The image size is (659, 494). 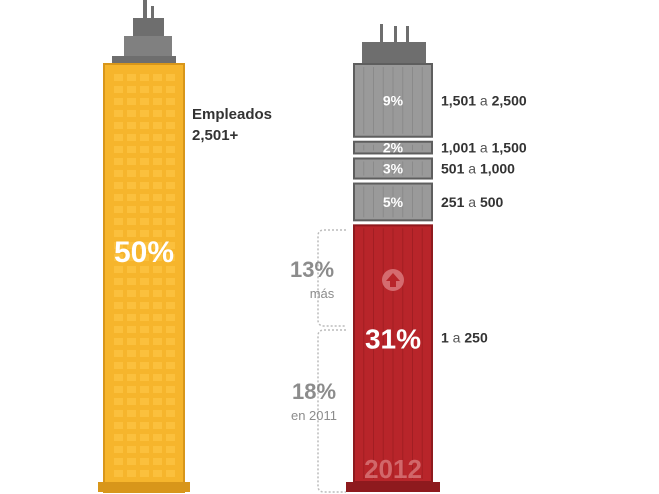 What do you see at coordinates (144, 61) in the screenshot?
I see `left-roof-tier-bottom` at bounding box center [144, 61].